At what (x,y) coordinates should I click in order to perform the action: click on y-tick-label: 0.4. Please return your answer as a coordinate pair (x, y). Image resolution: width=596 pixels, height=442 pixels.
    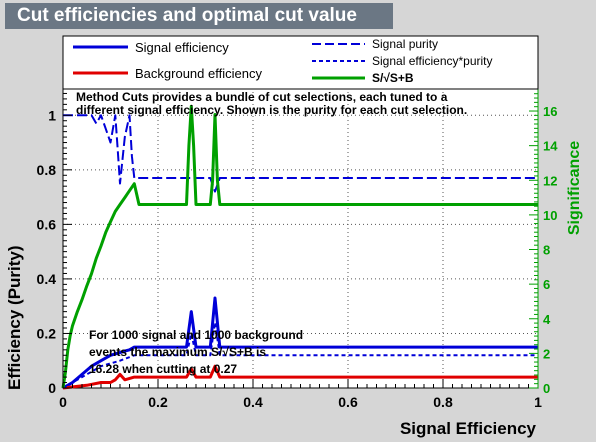
    Looking at the image, I should click on (47, 279).